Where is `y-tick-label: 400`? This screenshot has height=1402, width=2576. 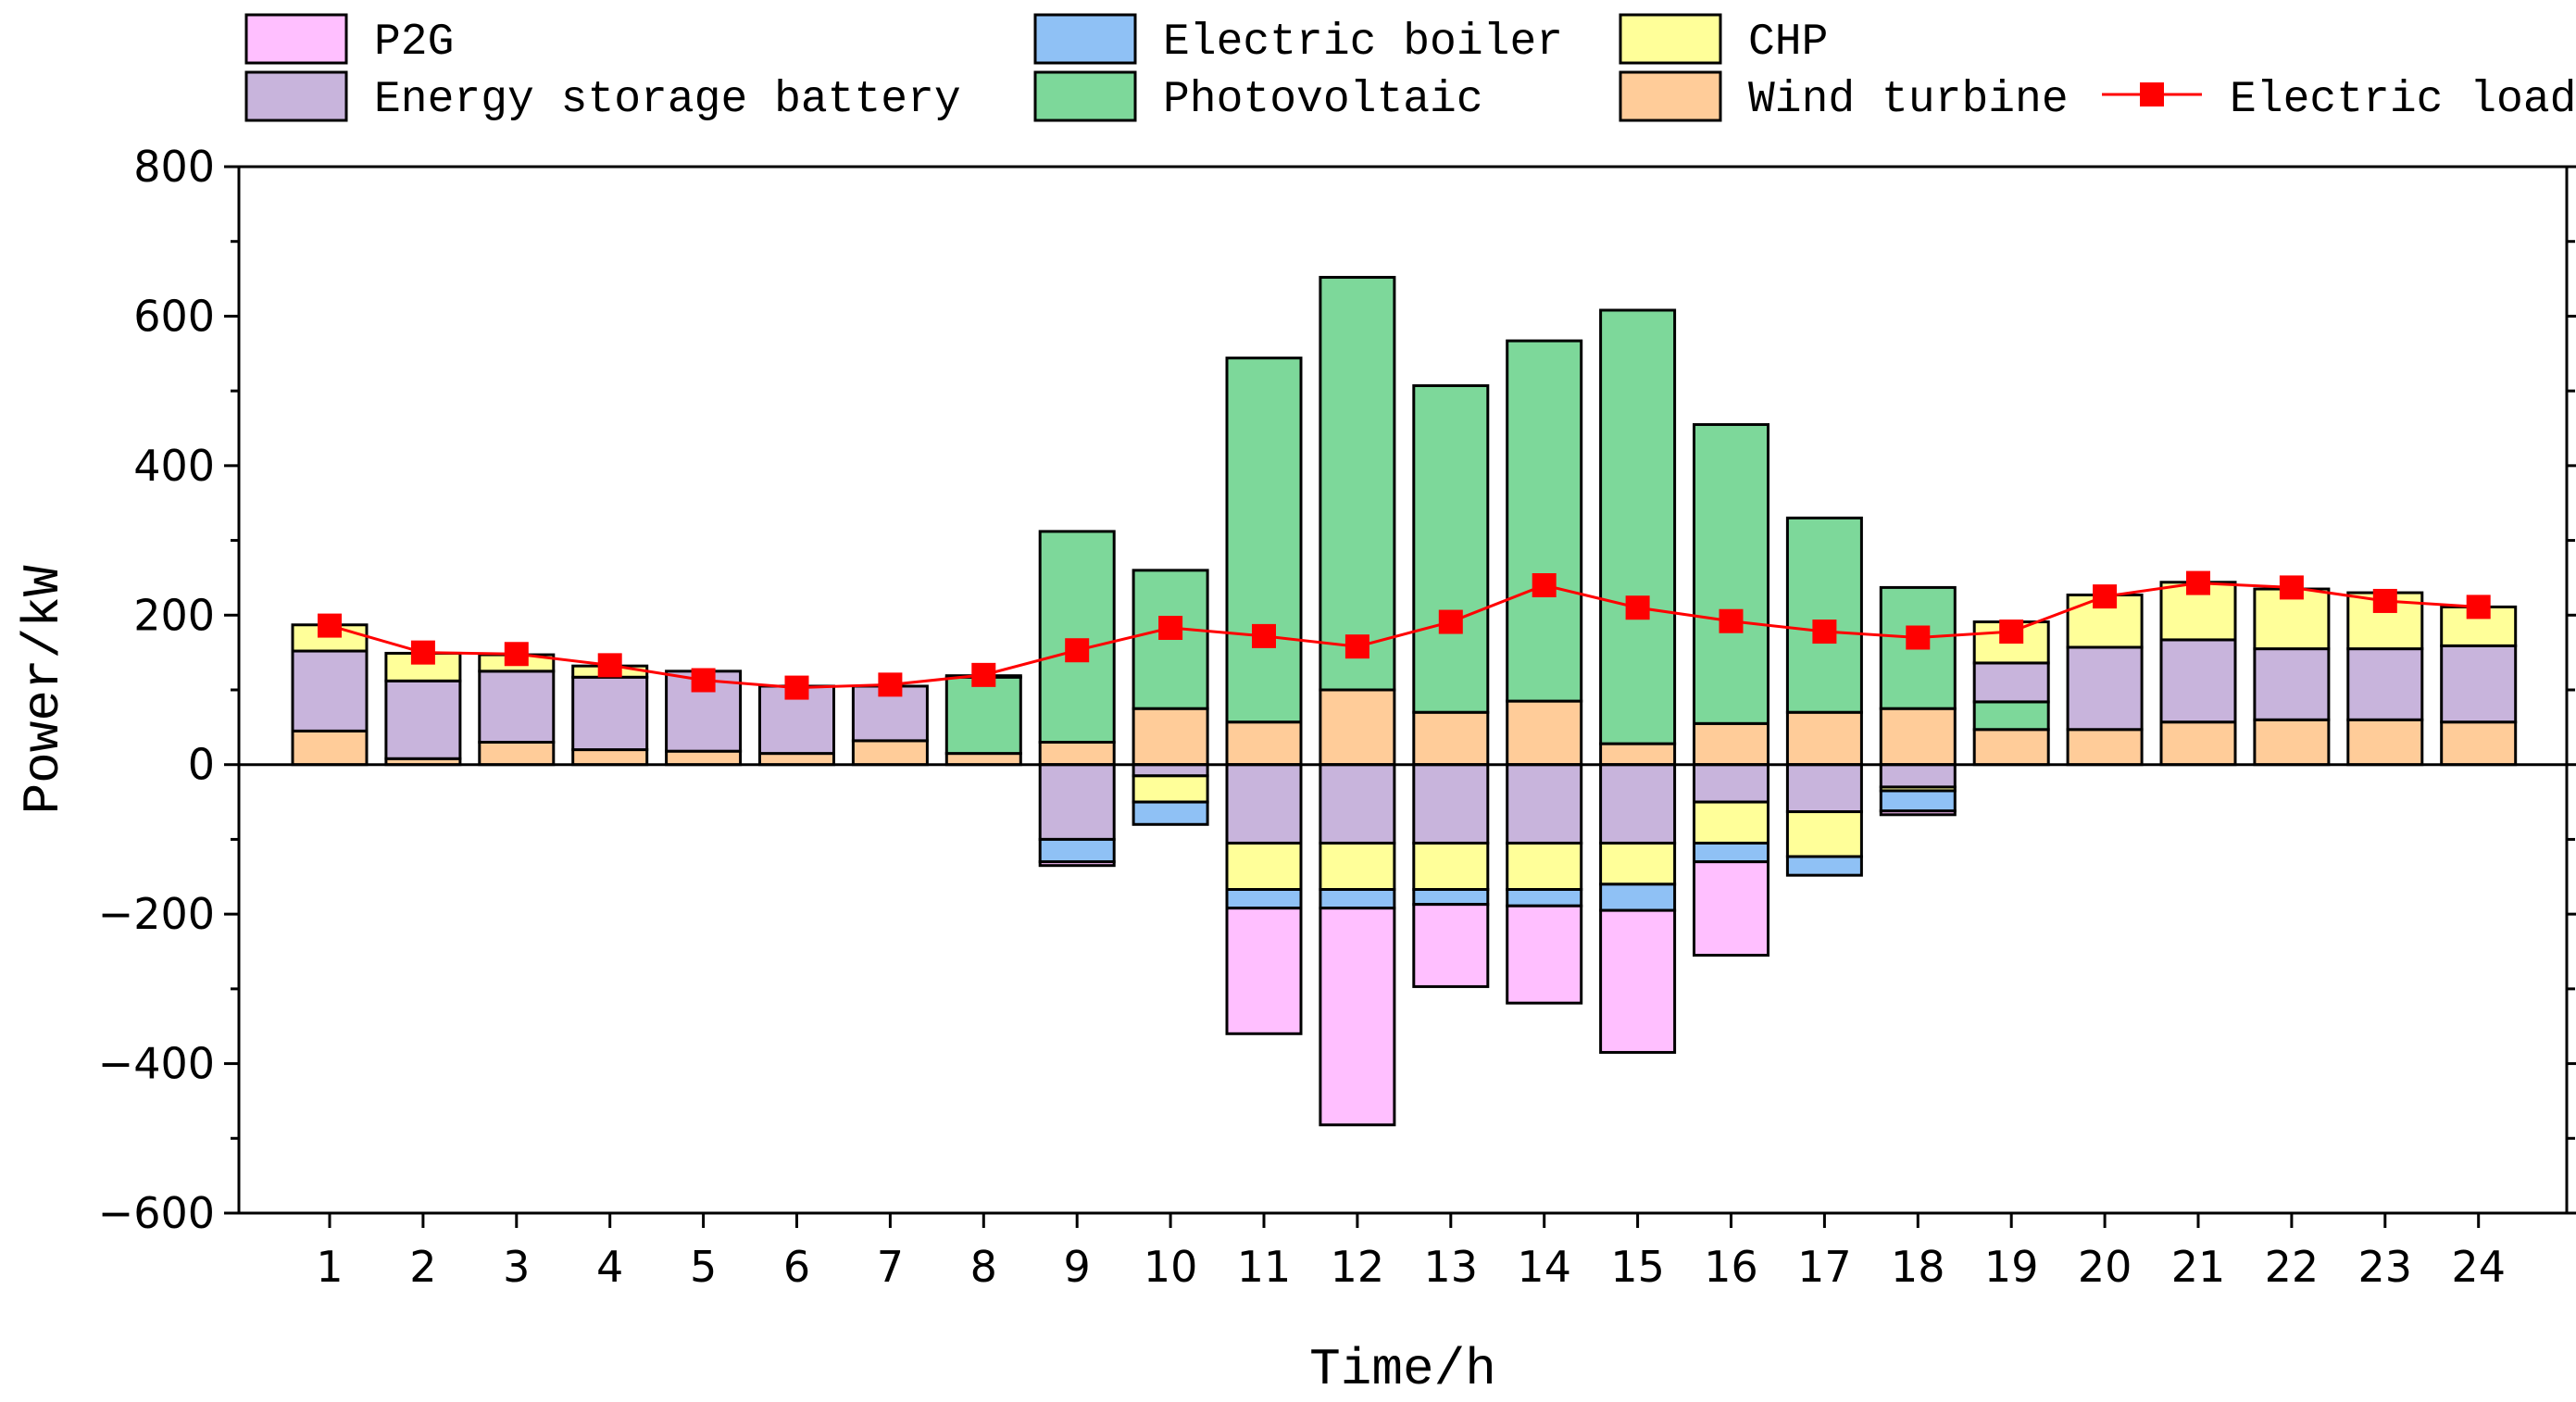
y-tick-label: 400 is located at coordinates (174, 466).